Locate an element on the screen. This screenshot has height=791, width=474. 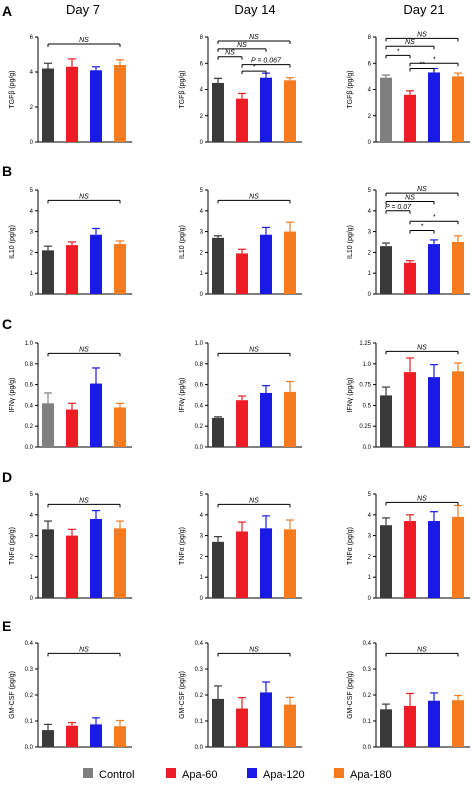
significance-bracket-b-day-7: NS is located at coordinates (84, 198).